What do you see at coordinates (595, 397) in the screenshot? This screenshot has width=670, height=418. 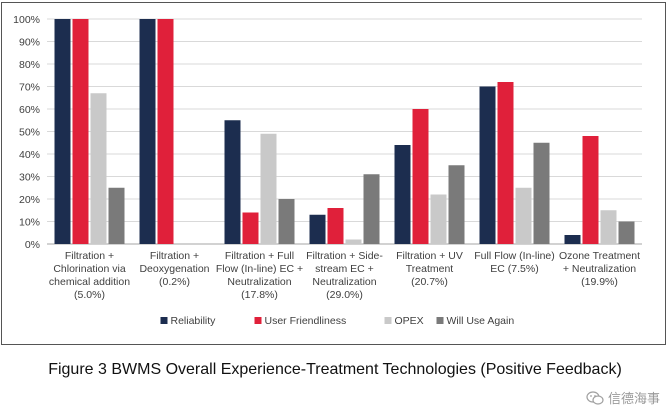 I see `wechat-icon` at bounding box center [595, 397].